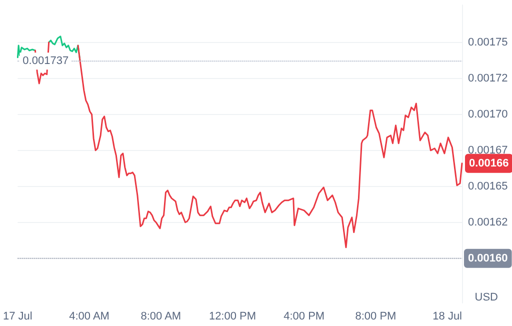 This screenshot has height=326, width=512. What do you see at coordinates (45, 61) in the screenshot?
I see `ref-line-label: 0.001737` at bounding box center [45, 61].